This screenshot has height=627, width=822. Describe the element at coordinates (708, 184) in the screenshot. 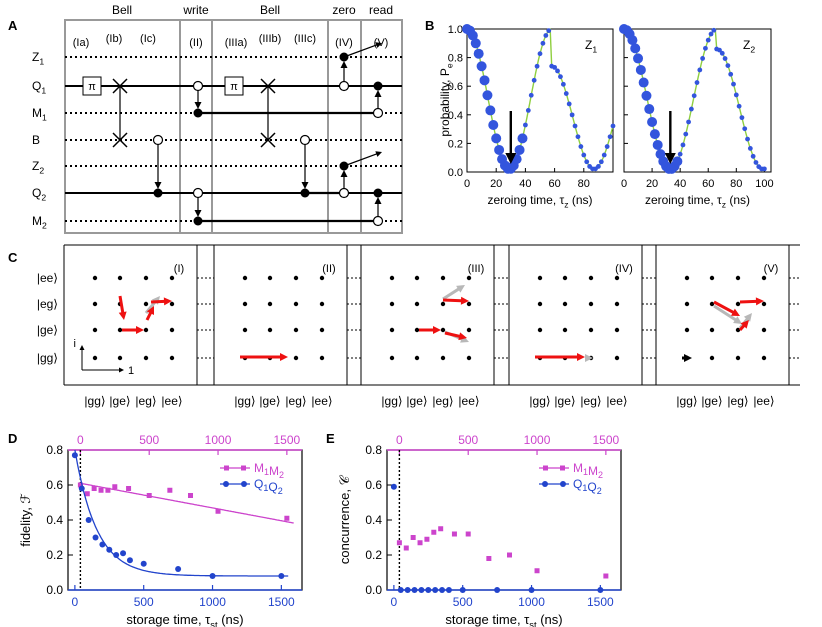

I see `x-tick-label: 60` at that location.